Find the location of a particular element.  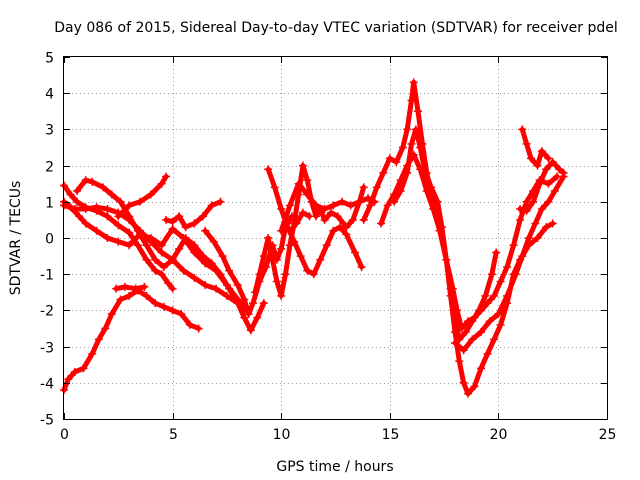

y-tick-label: -1 is located at coordinates (47, 276).